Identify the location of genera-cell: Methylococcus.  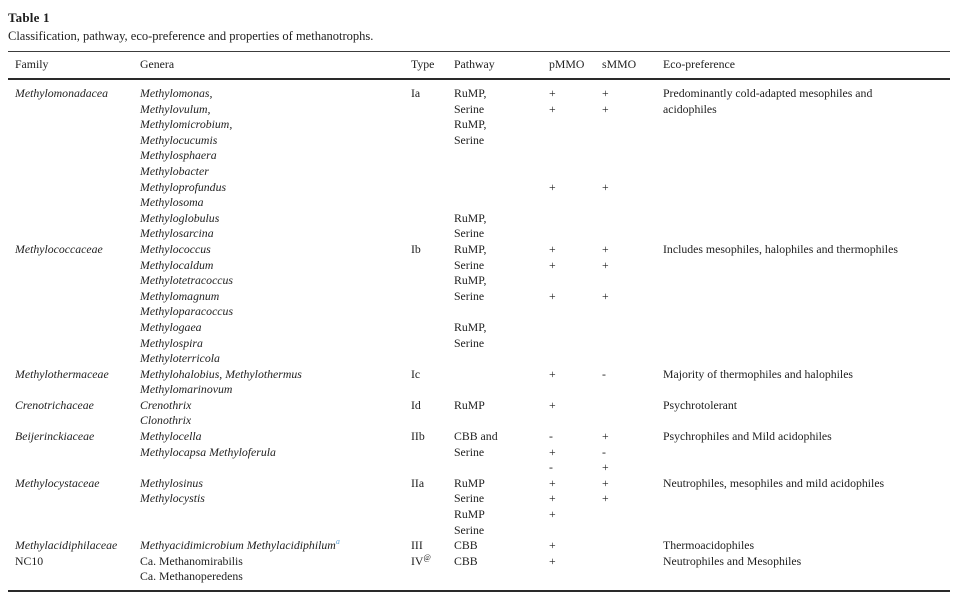
(175, 248).